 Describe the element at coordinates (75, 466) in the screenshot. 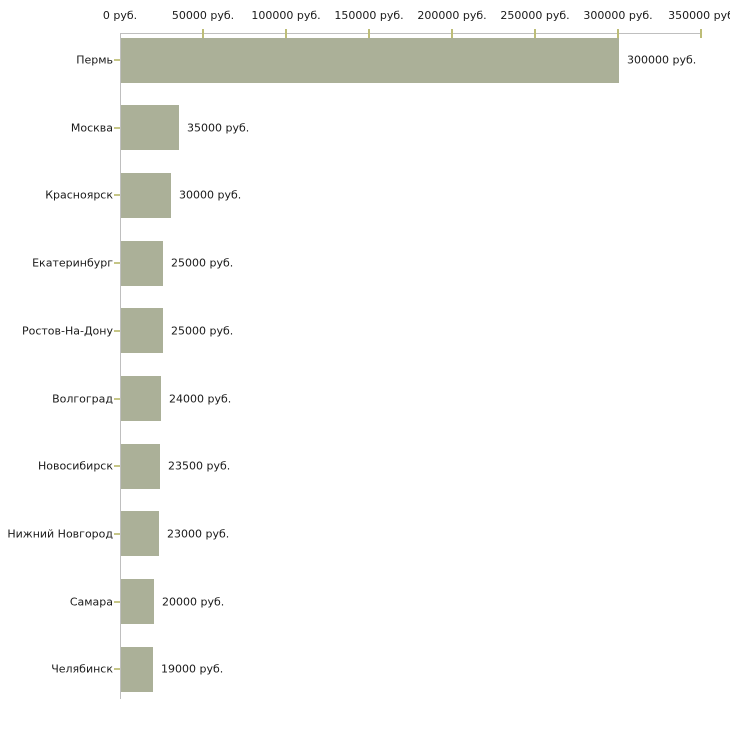

I see `category-label: Новосибирск` at that location.